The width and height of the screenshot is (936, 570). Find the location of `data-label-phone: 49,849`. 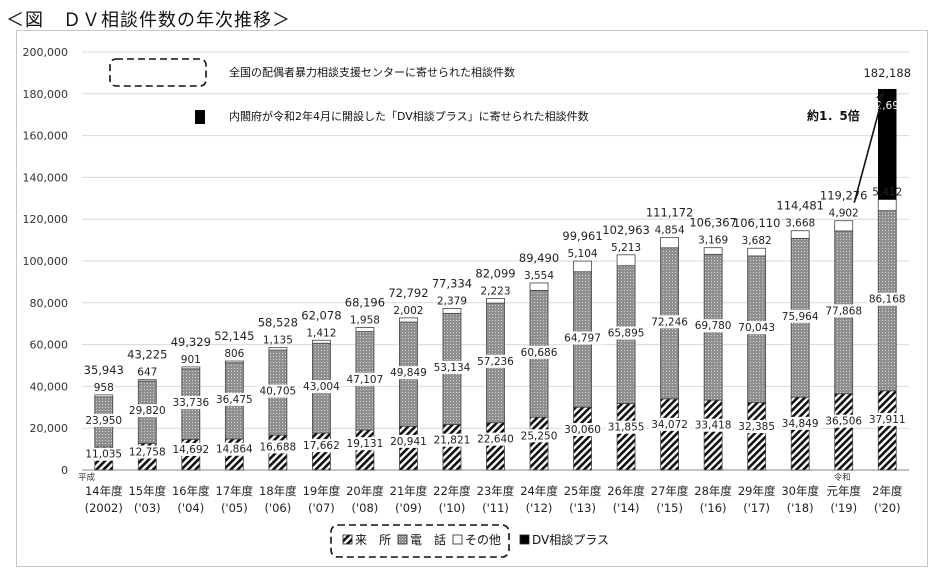

data-label-phone: 49,849 is located at coordinates (408, 373).